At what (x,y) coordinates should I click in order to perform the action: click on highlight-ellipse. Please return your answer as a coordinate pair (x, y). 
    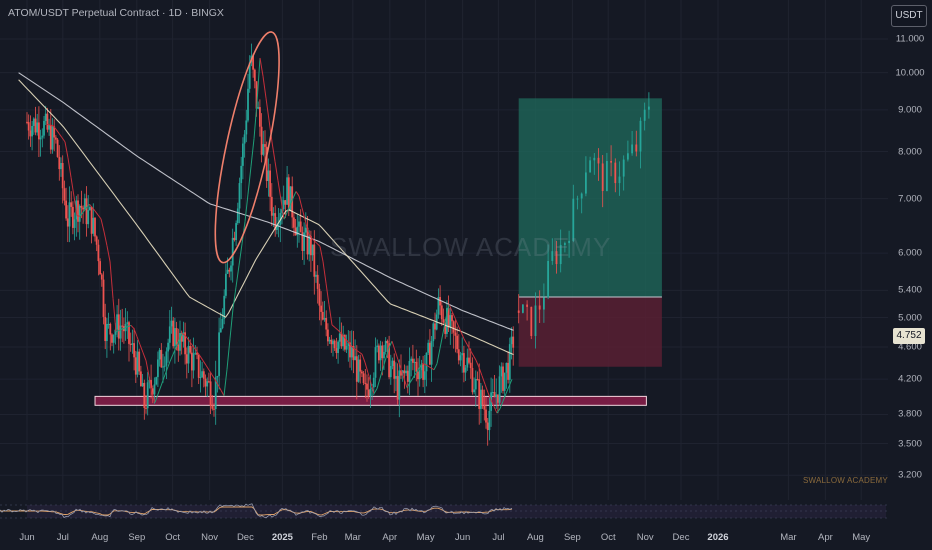
    Looking at the image, I should click on (247, 147).